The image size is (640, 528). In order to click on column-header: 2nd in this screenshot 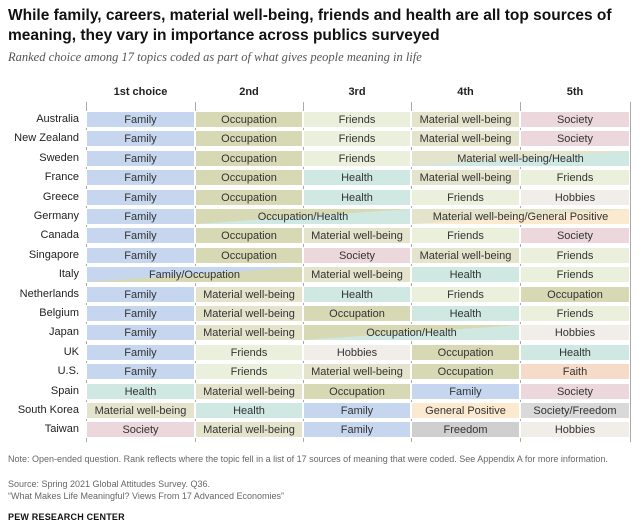, I will do `click(249, 92)`.